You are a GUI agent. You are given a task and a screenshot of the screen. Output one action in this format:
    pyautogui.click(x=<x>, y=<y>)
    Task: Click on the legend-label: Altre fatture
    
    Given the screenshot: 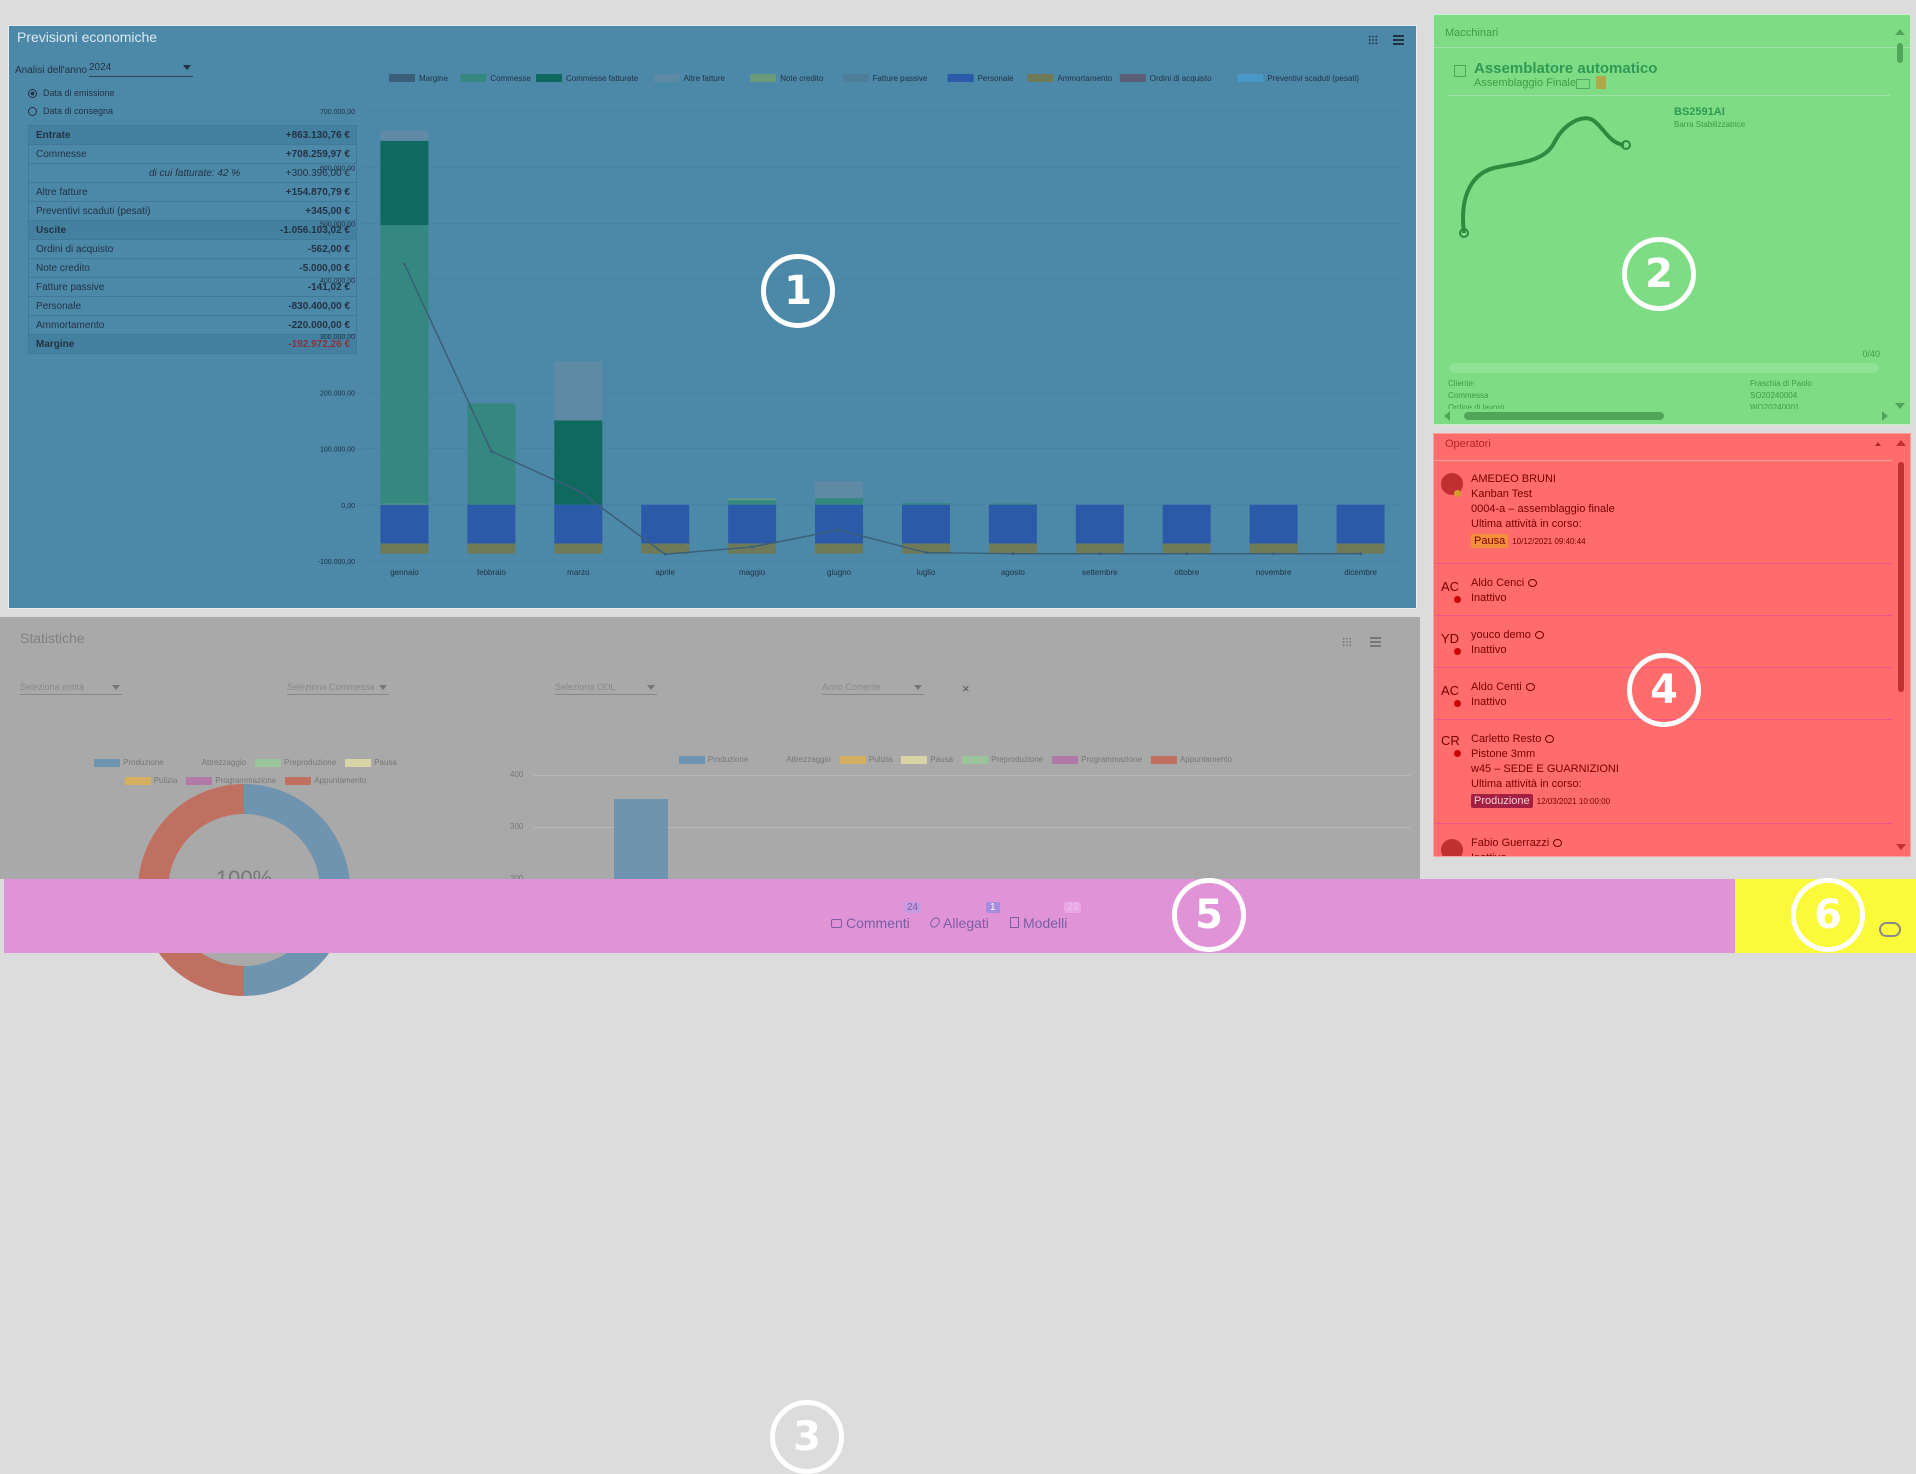 What is the action you would take?
    pyautogui.click(x=705, y=78)
    